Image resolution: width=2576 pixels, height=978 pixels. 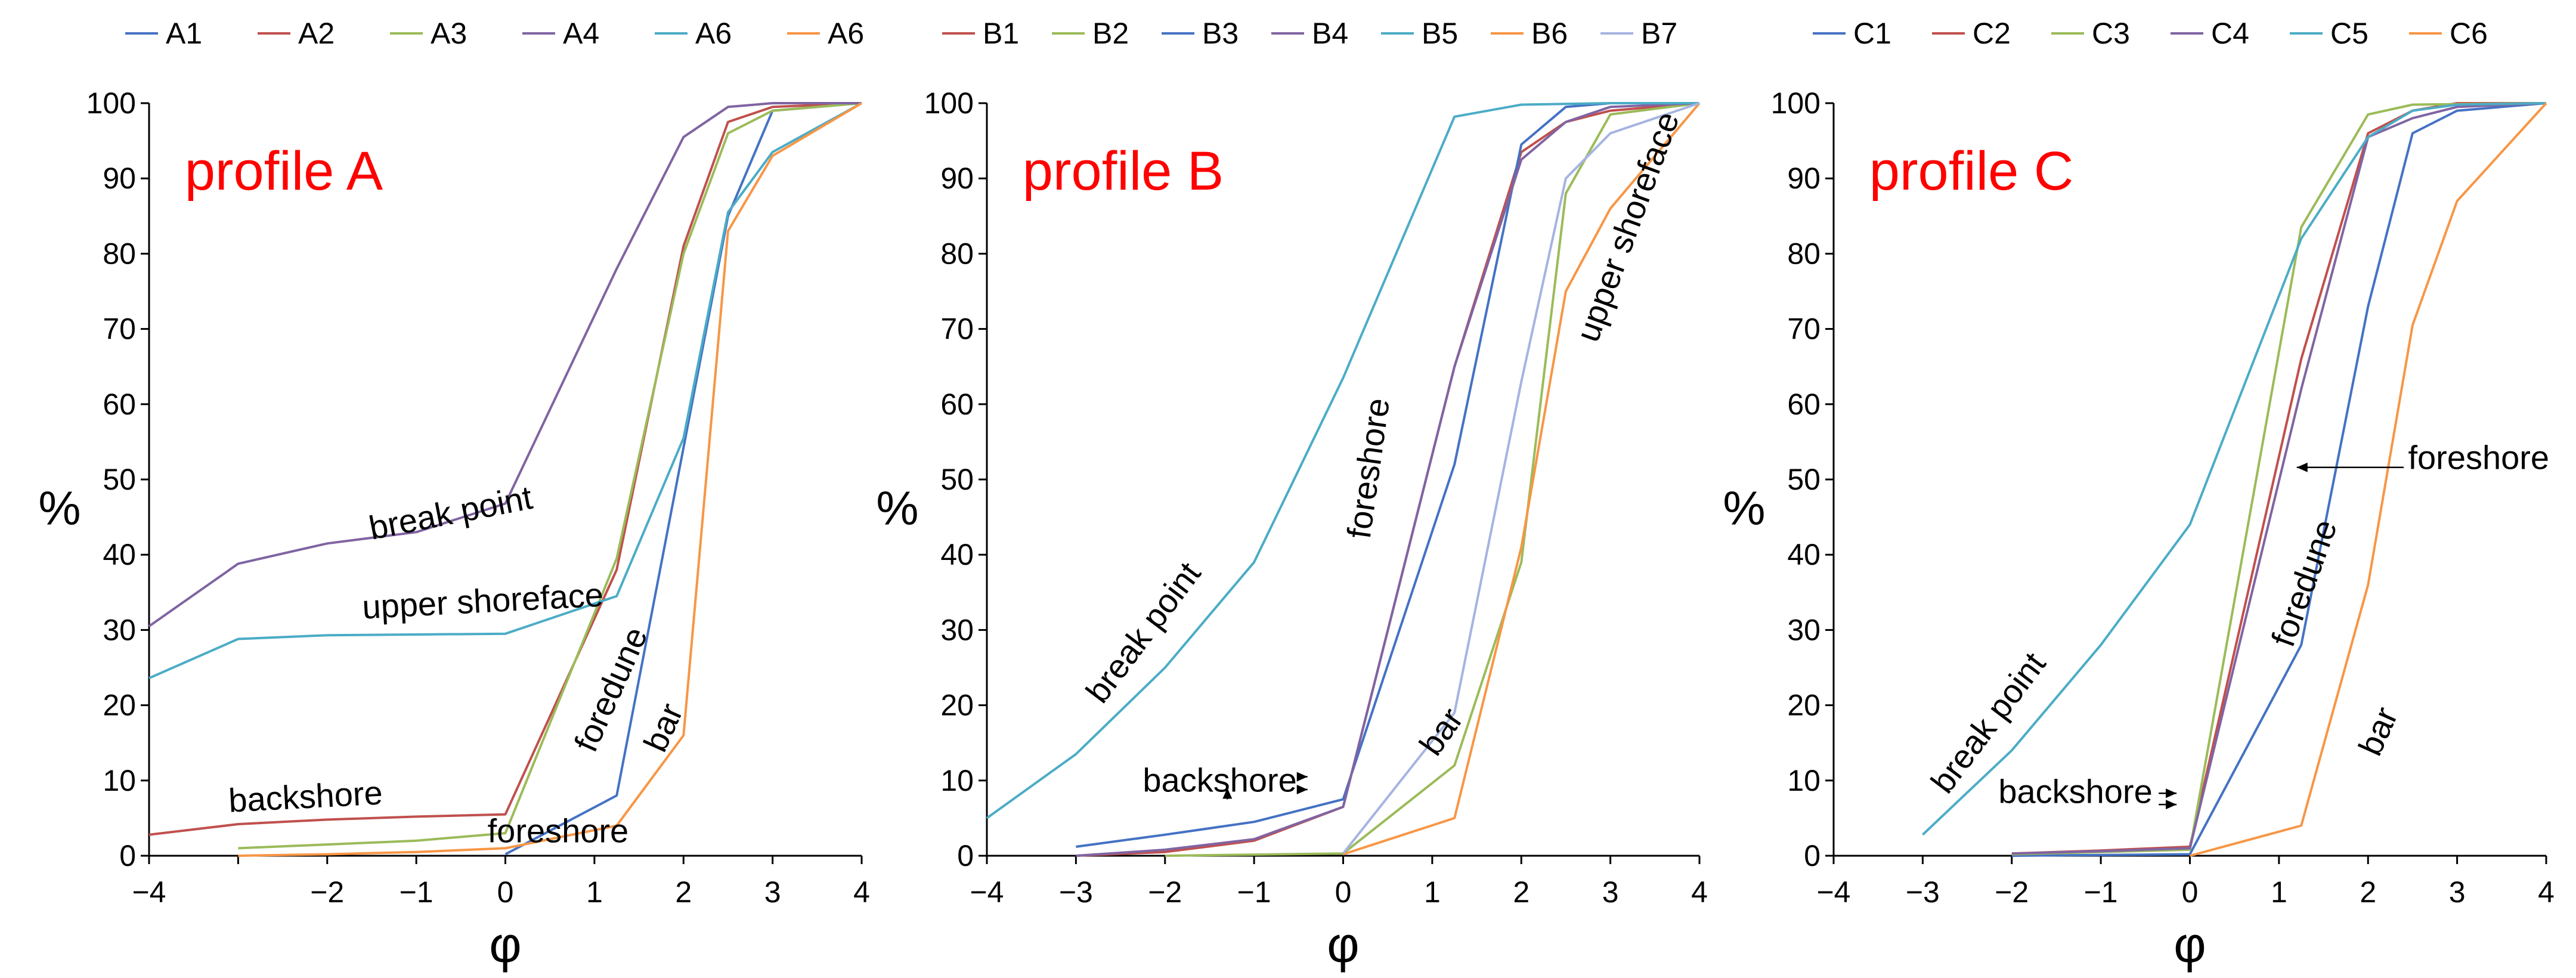 What do you see at coordinates (2075, 791) in the screenshot?
I see `annotation-label: backshore` at bounding box center [2075, 791].